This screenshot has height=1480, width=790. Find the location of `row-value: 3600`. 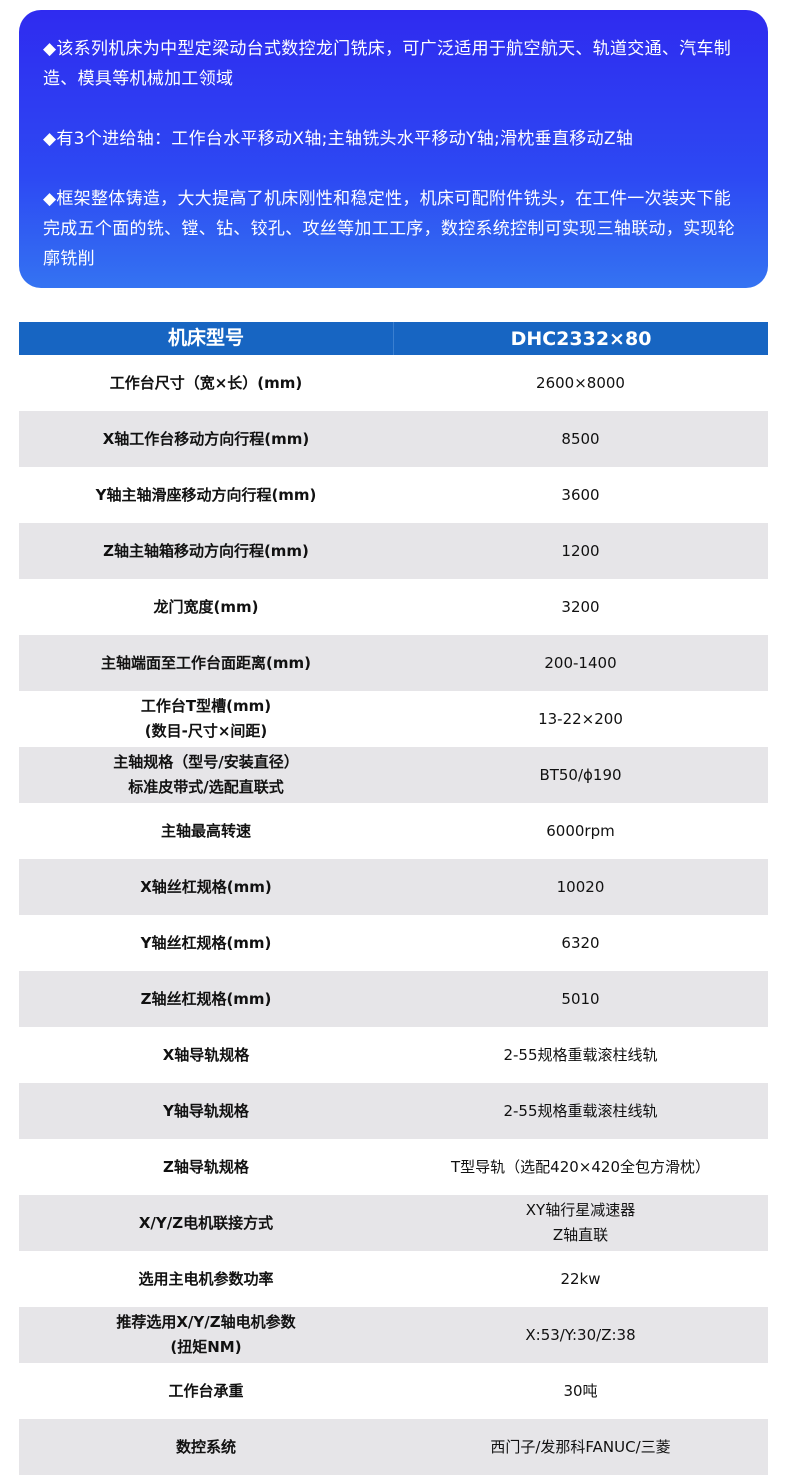

row-value: 3600 is located at coordinates (580, 494).